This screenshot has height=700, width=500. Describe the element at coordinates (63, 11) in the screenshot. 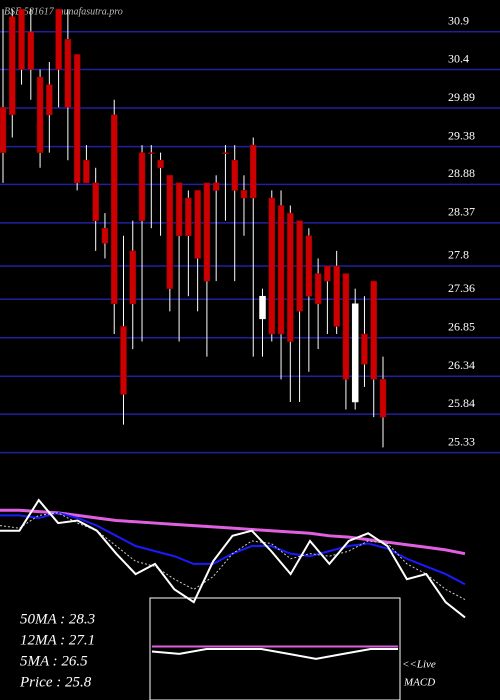

I see `chart-title: BSE 581617 munafasutra.pro` at that location.